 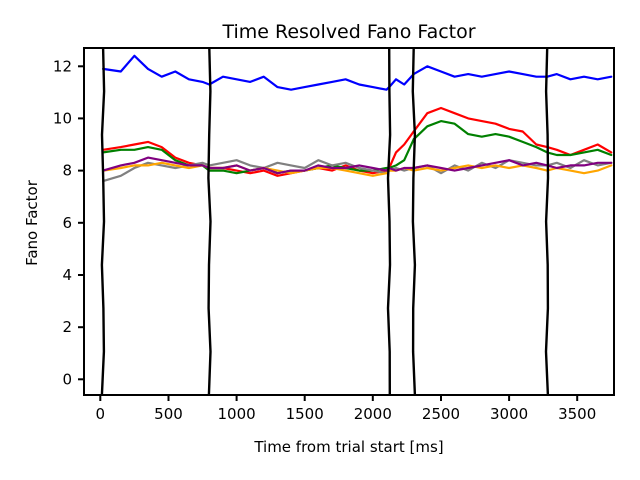 What do you see at coordinates (67, 379) in the screenshot?
I see `y-tick-label: 0` at bounding box center [67, 379].